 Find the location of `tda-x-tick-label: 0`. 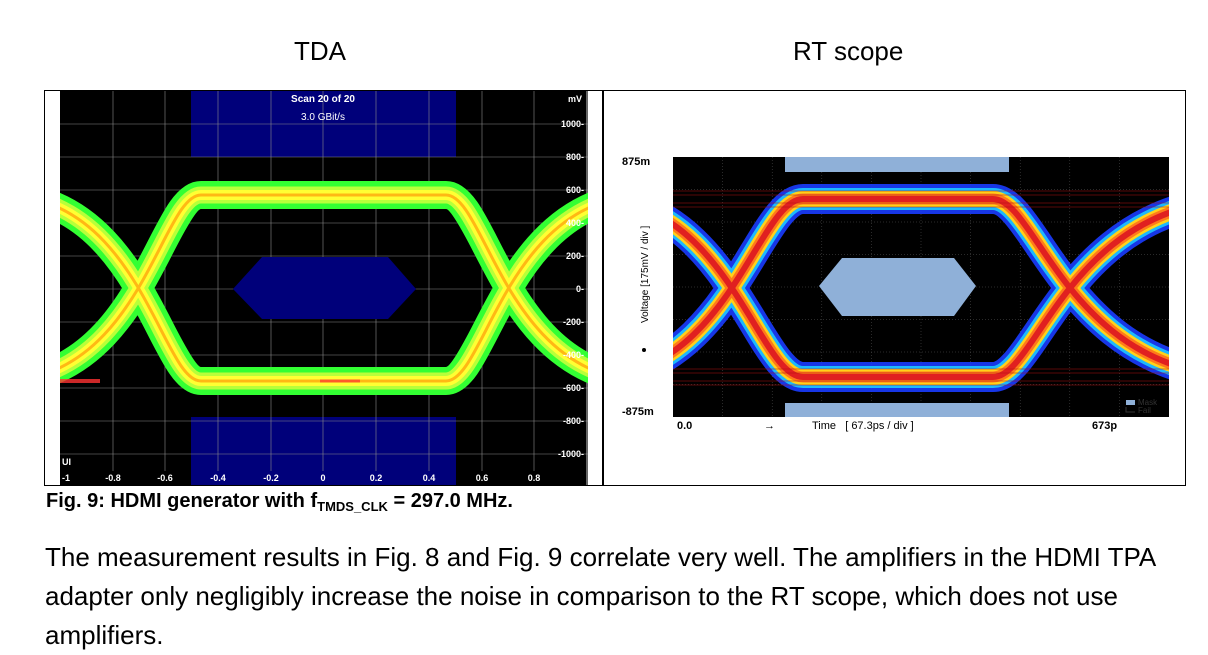

tda-x-tick-label: 0 is located at coordinates (322, 478).